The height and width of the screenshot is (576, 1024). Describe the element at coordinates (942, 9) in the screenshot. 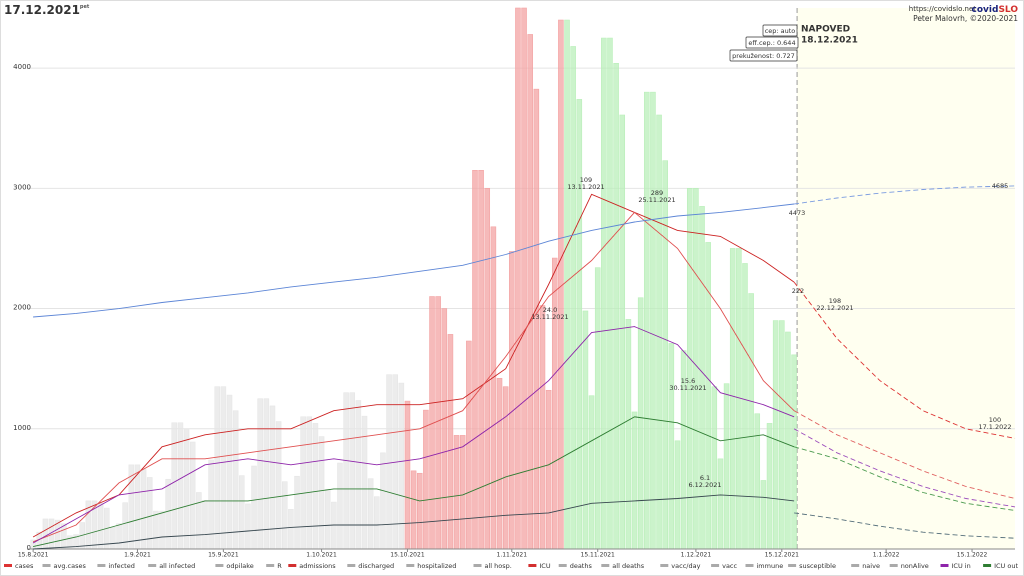

I see `site-url: https://covidslo.net` at that location.